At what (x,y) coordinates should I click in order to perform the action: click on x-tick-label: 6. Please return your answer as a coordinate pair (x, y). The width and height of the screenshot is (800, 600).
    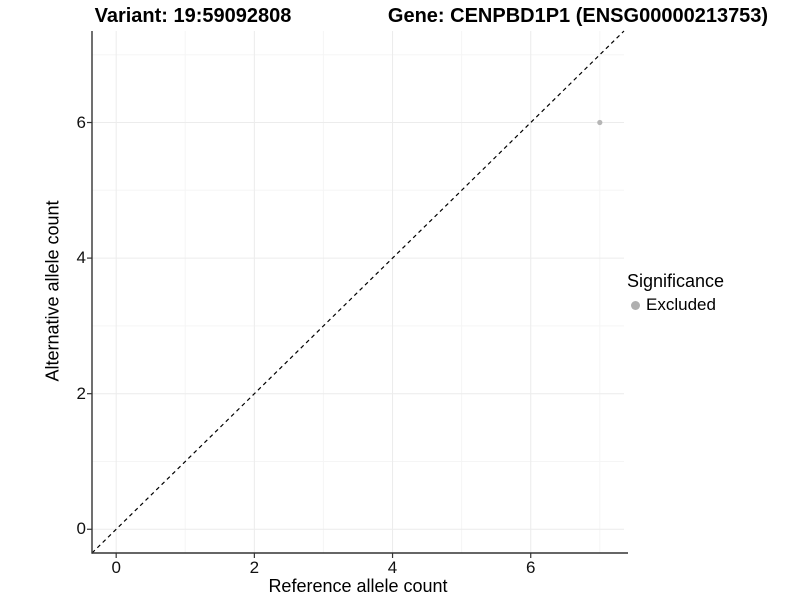
    Looking at the image, I should click on (530, 567).